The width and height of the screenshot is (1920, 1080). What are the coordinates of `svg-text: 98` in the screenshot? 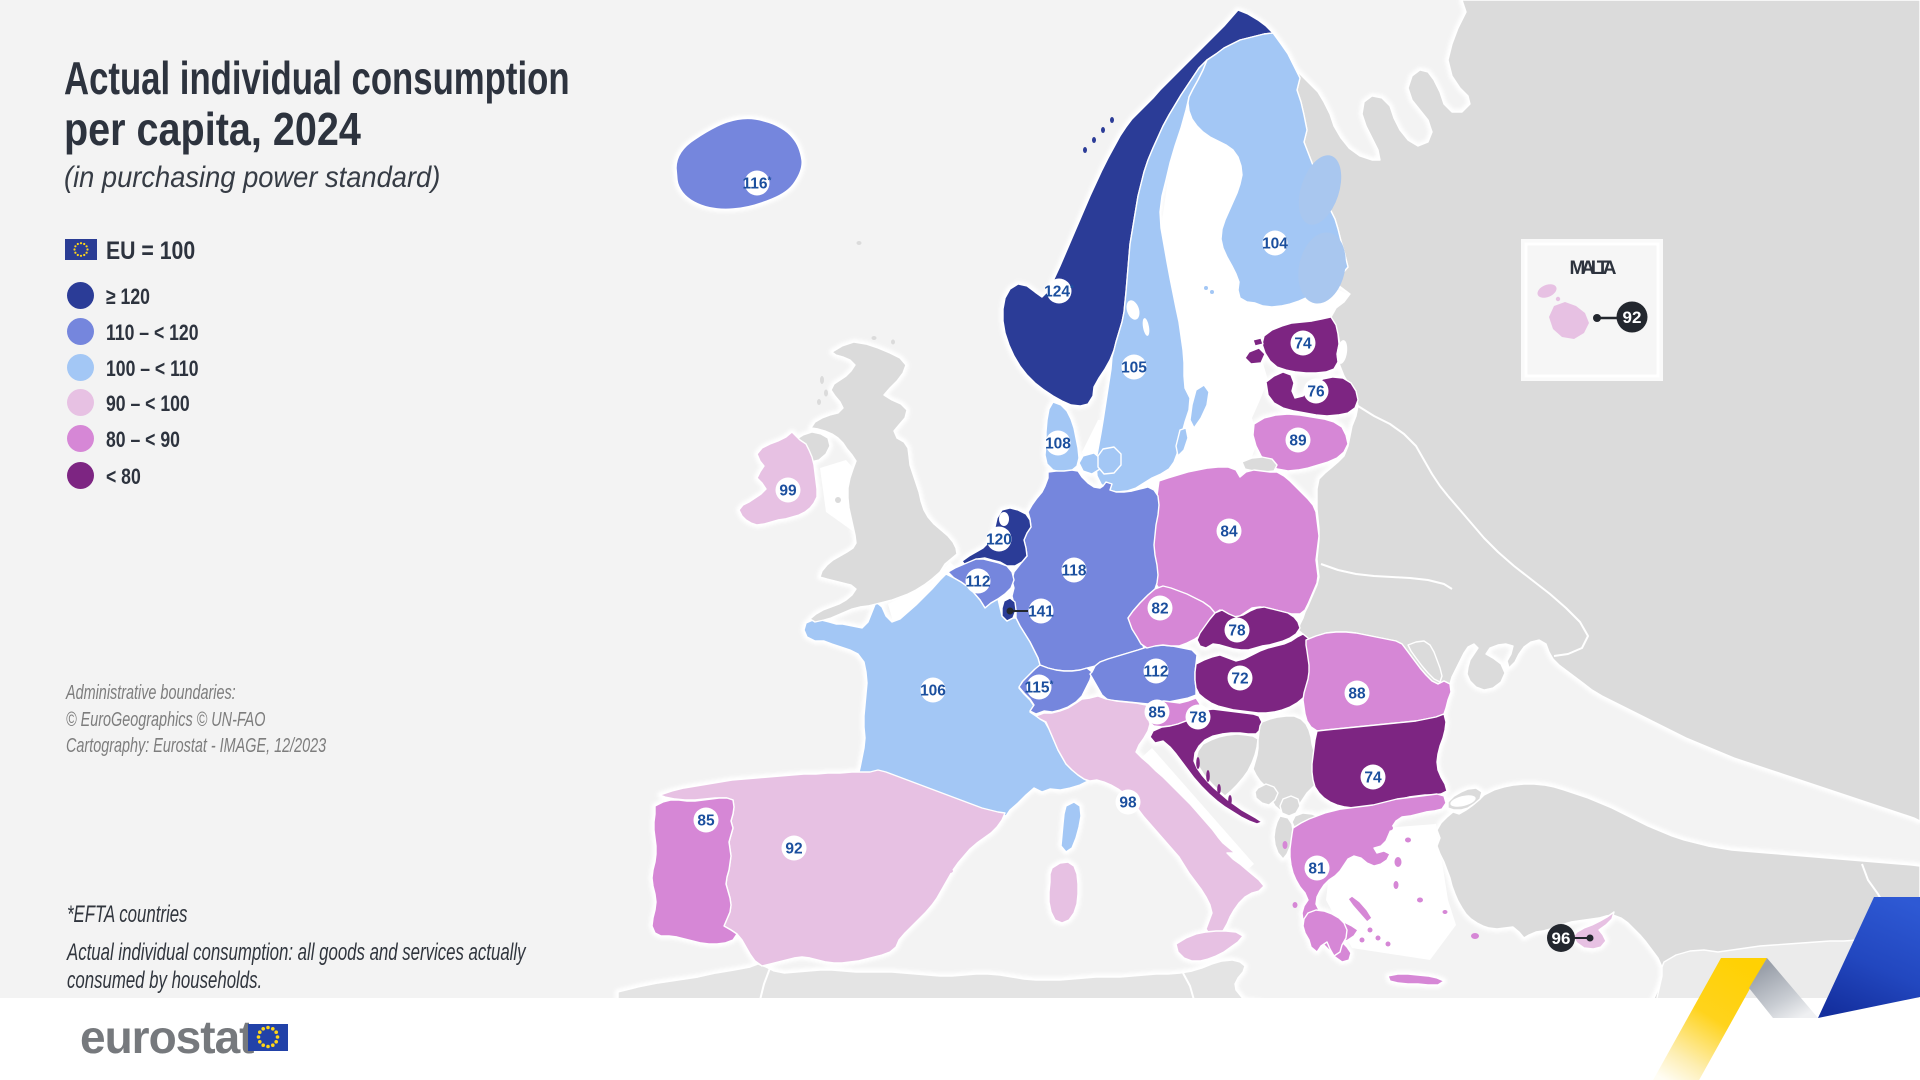 It's located at (1128, 802).